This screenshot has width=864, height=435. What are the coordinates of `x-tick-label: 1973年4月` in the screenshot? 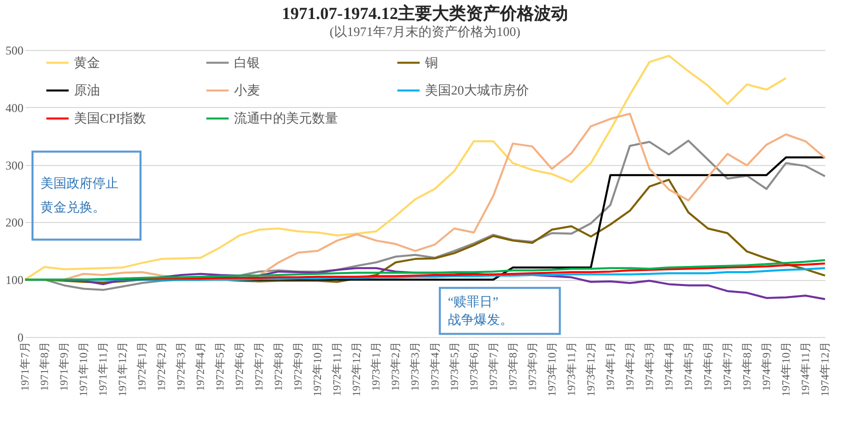 It's located at (435, 366).